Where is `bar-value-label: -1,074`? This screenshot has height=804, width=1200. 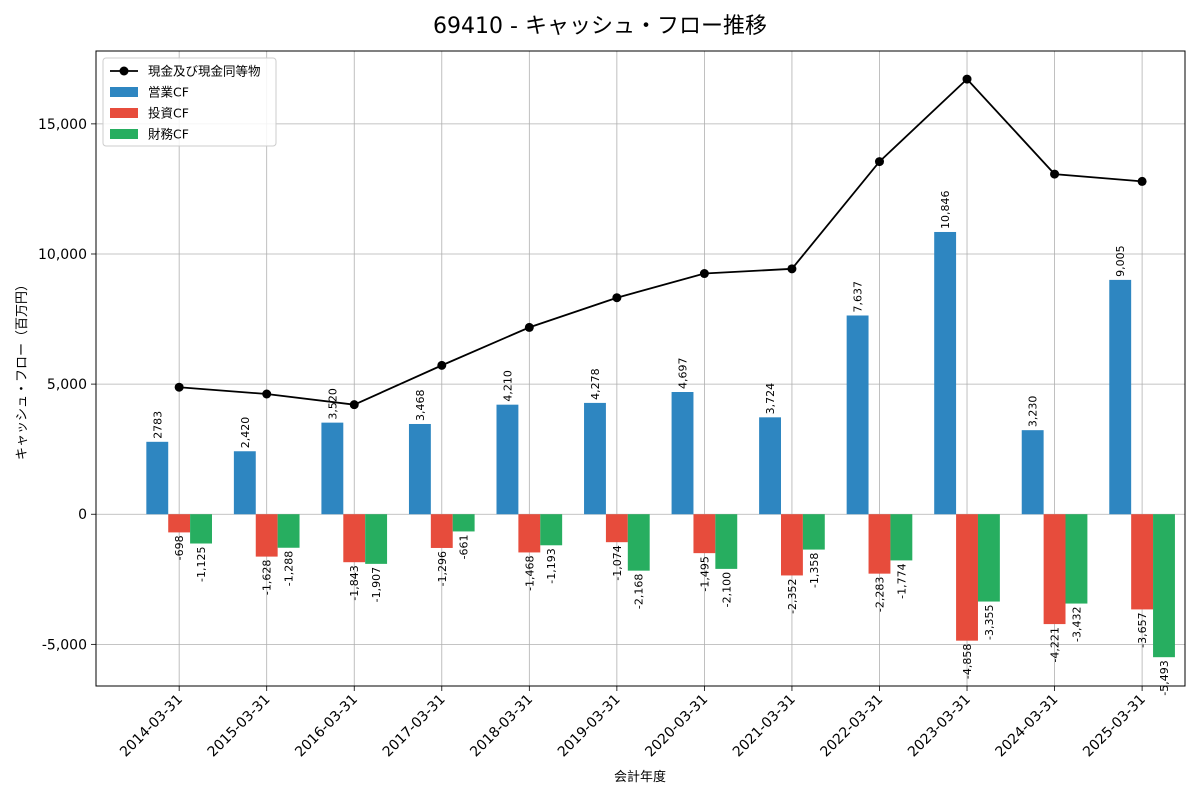 bar-value-label: -1,074 is located at coordinates (617, 562).